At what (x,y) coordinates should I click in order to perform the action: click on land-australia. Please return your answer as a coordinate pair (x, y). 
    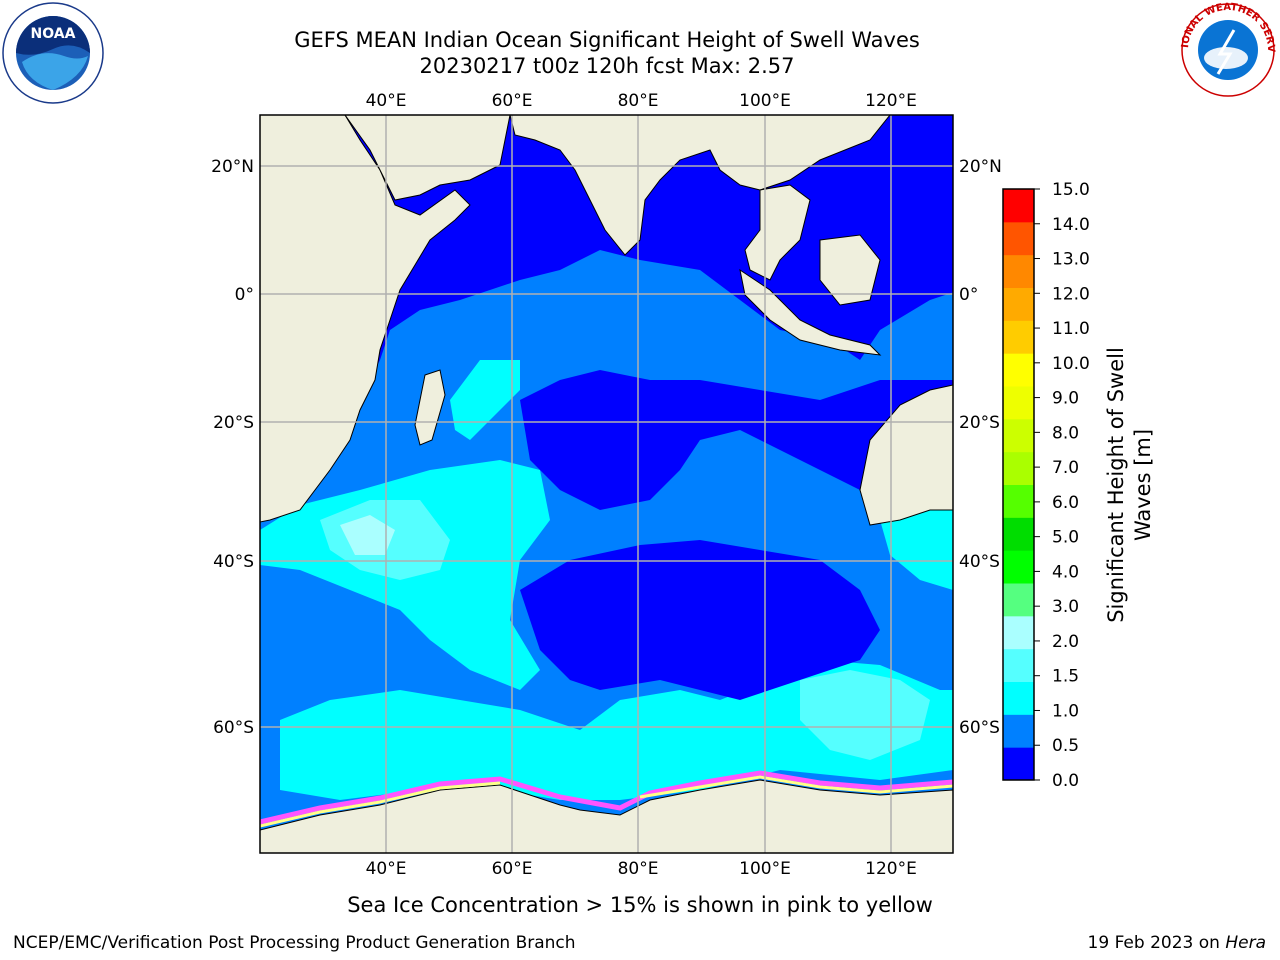
    Looking at the image, I should click on (906, 455).